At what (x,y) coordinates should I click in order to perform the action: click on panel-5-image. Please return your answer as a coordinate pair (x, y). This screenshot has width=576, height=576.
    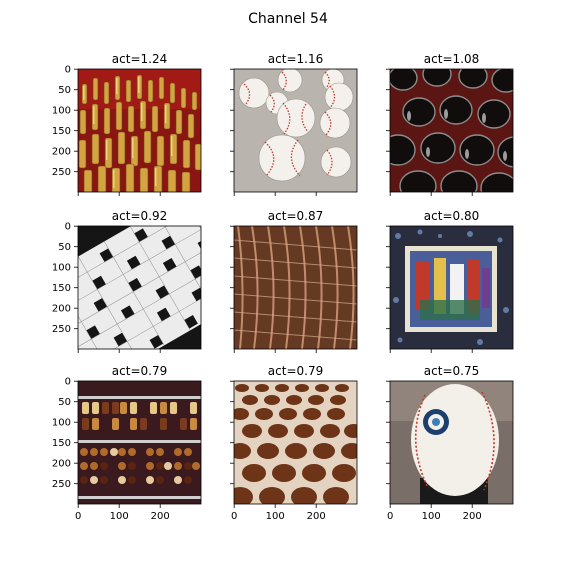
    Looking at the image, I should click on (295, 287).